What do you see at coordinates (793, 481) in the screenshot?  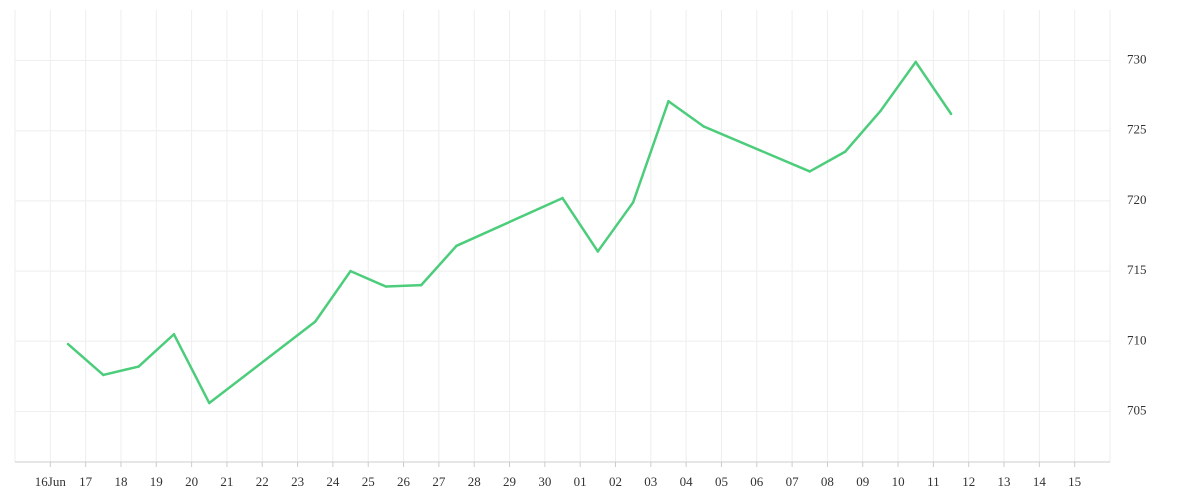 I see `x-tick-label: 07` at bounding box center [793, 481].